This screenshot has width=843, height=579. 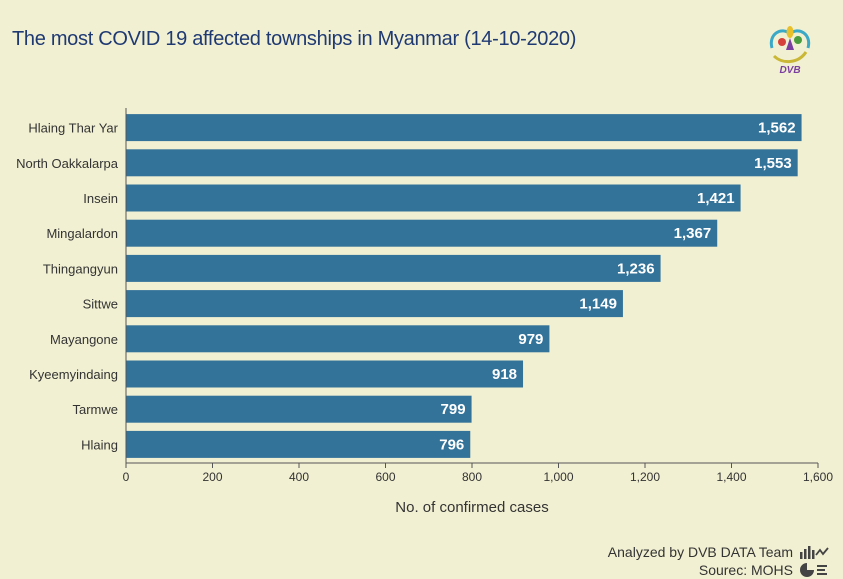 What do you see at coordinates (790, 51) in the screenshot?
I see `dvb-logo: DVB` at bounding box center [790, 51].